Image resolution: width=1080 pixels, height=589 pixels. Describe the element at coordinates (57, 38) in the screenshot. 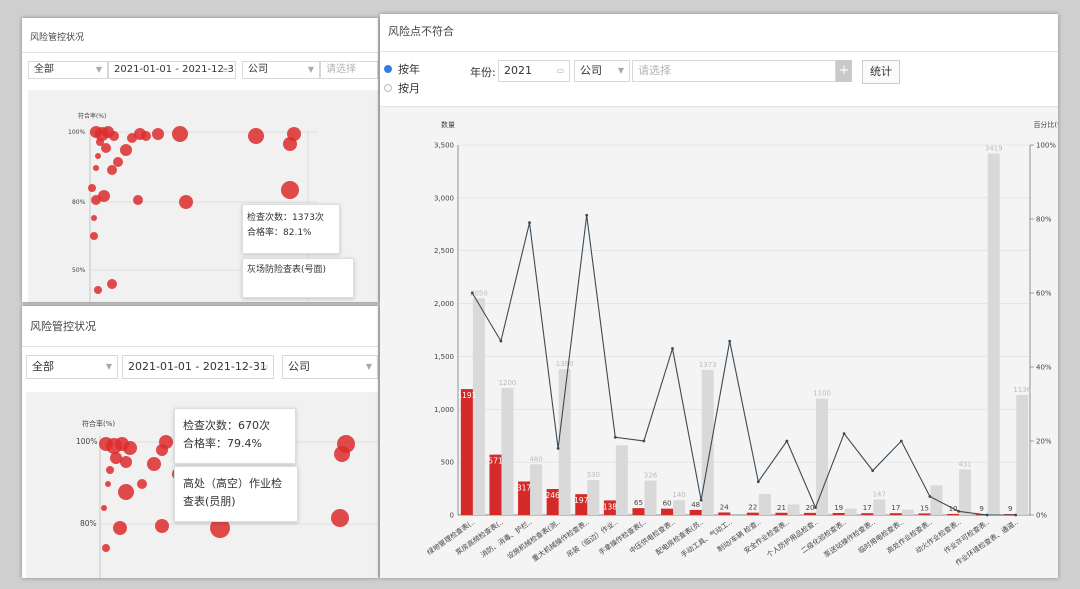

I see `panel-title: 风险管控状况` at that location.